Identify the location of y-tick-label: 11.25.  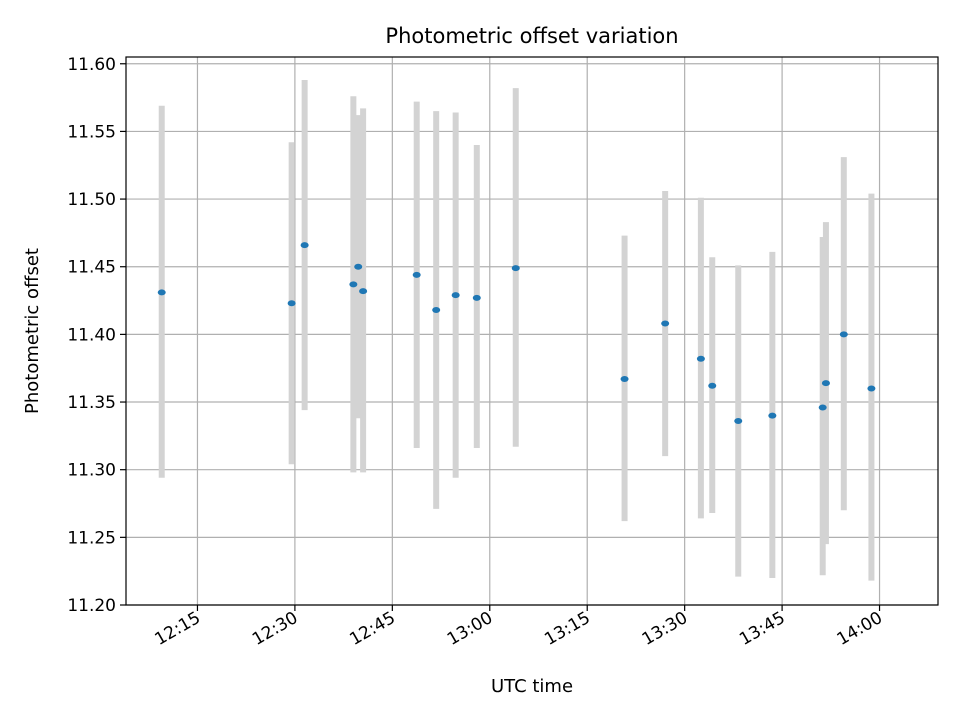
(91, 538).